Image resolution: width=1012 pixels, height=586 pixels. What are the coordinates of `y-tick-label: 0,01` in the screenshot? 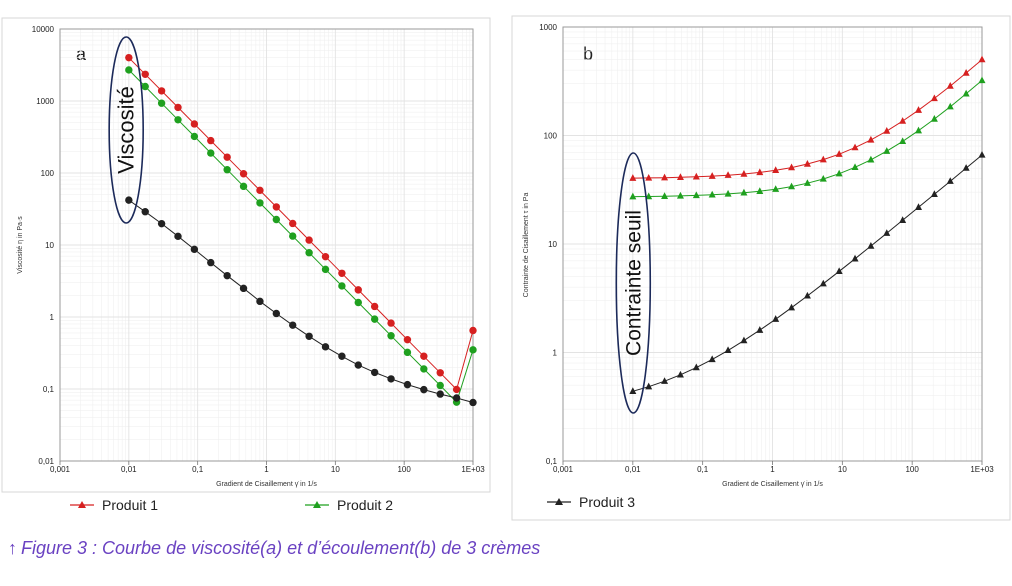 It's located at (46, 461).